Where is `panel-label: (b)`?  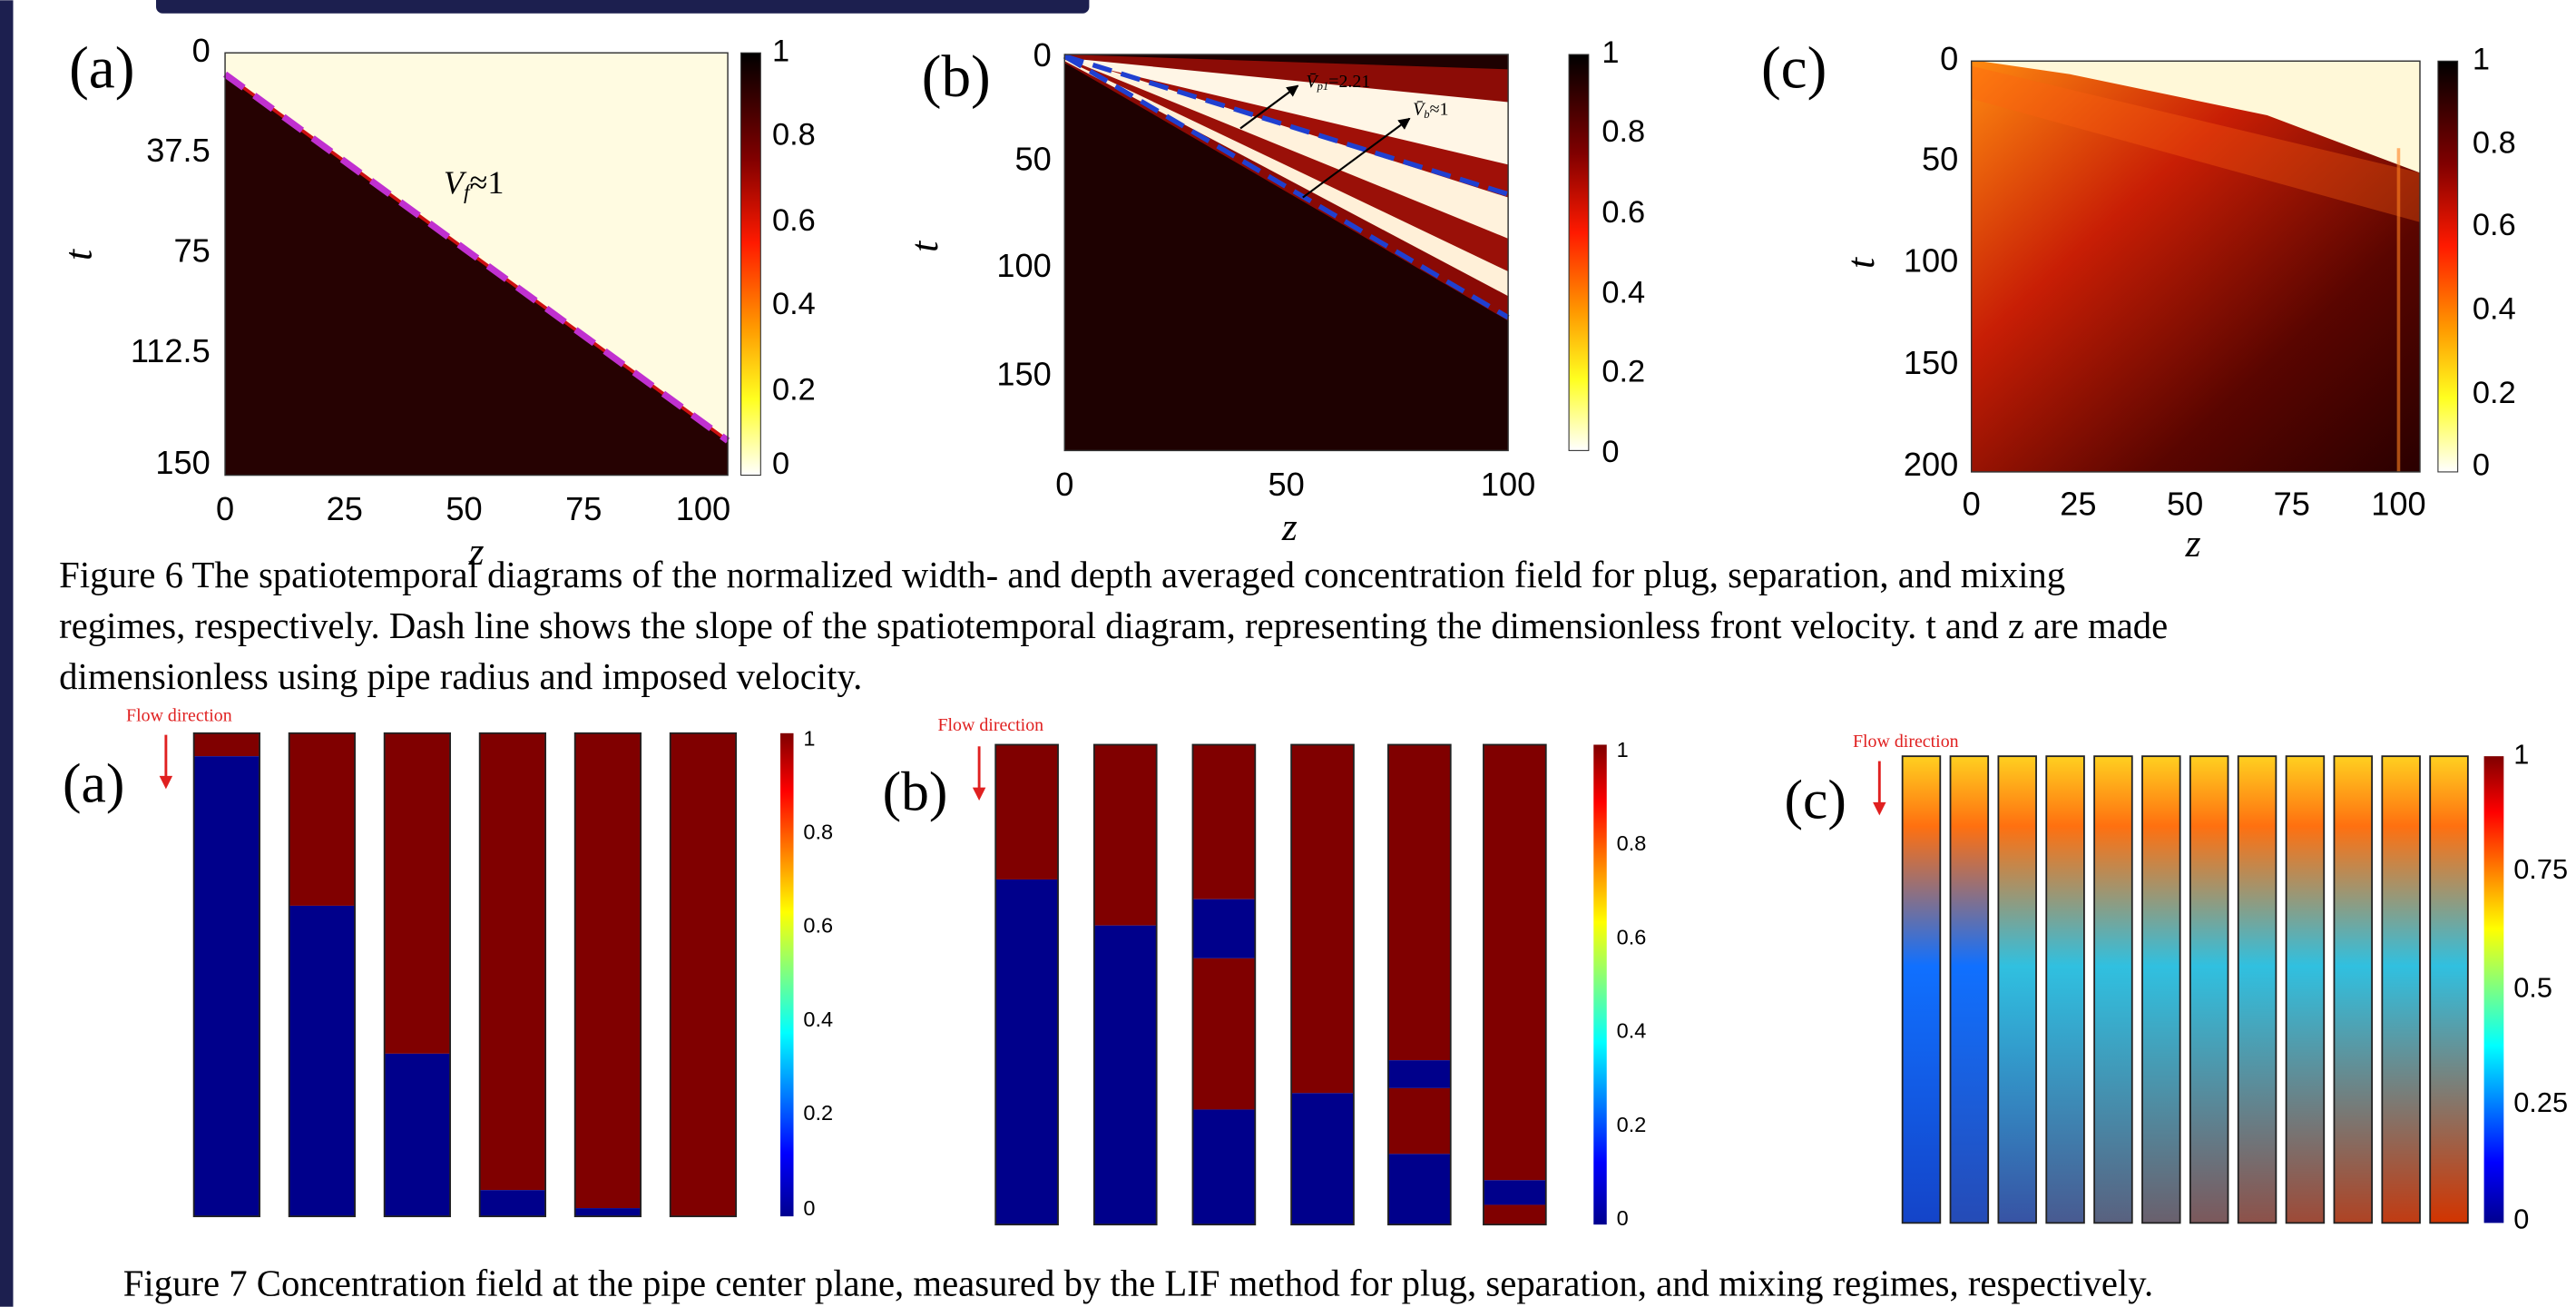
panel-label: (b) is located at coordinates (957, 77).